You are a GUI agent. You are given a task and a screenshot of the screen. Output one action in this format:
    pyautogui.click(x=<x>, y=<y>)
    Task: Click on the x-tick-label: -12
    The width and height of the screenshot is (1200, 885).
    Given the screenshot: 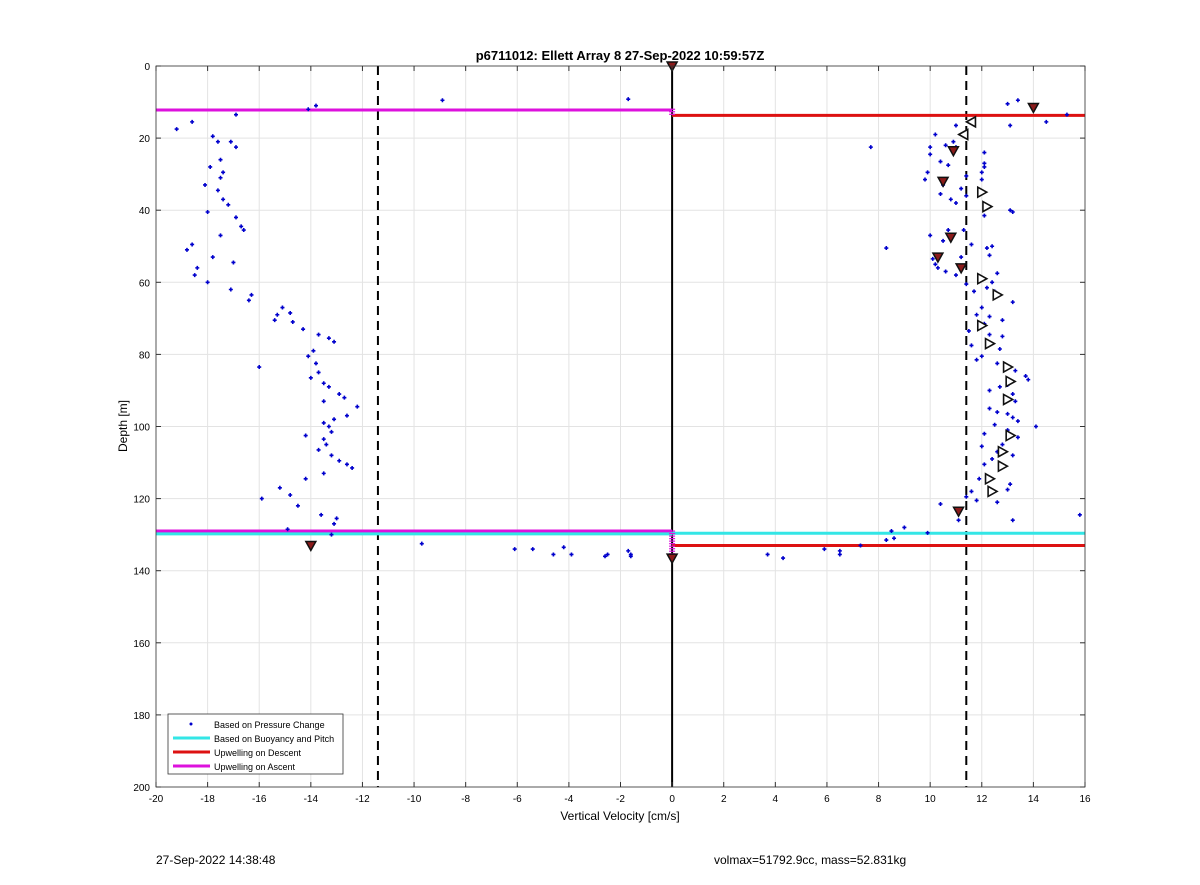 What is the action you would take?
    pyautogui.click(x=362, y=799)
    